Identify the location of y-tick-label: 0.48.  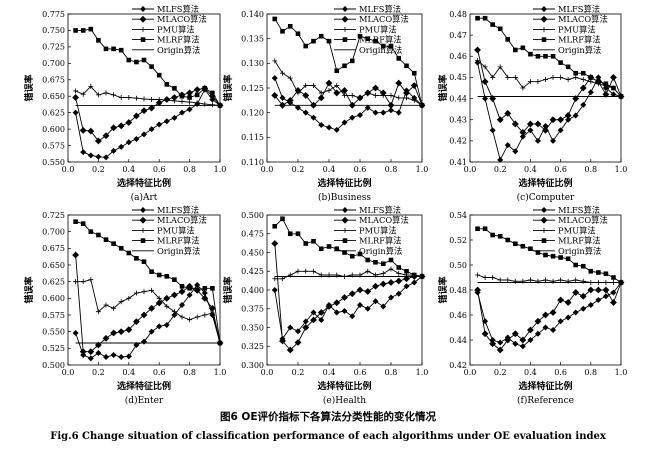
(458, 290).